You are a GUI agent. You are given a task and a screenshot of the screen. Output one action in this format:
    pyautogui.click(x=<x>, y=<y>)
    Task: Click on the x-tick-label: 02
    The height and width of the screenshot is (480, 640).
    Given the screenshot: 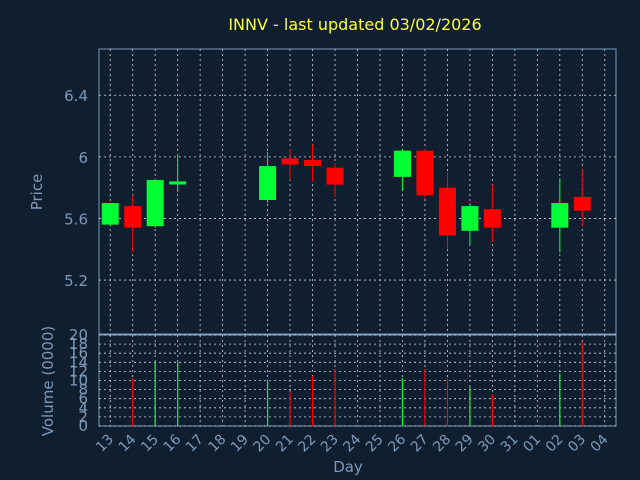 What is the action you would take?
    pyautogui.click(x=555, y=444)
    